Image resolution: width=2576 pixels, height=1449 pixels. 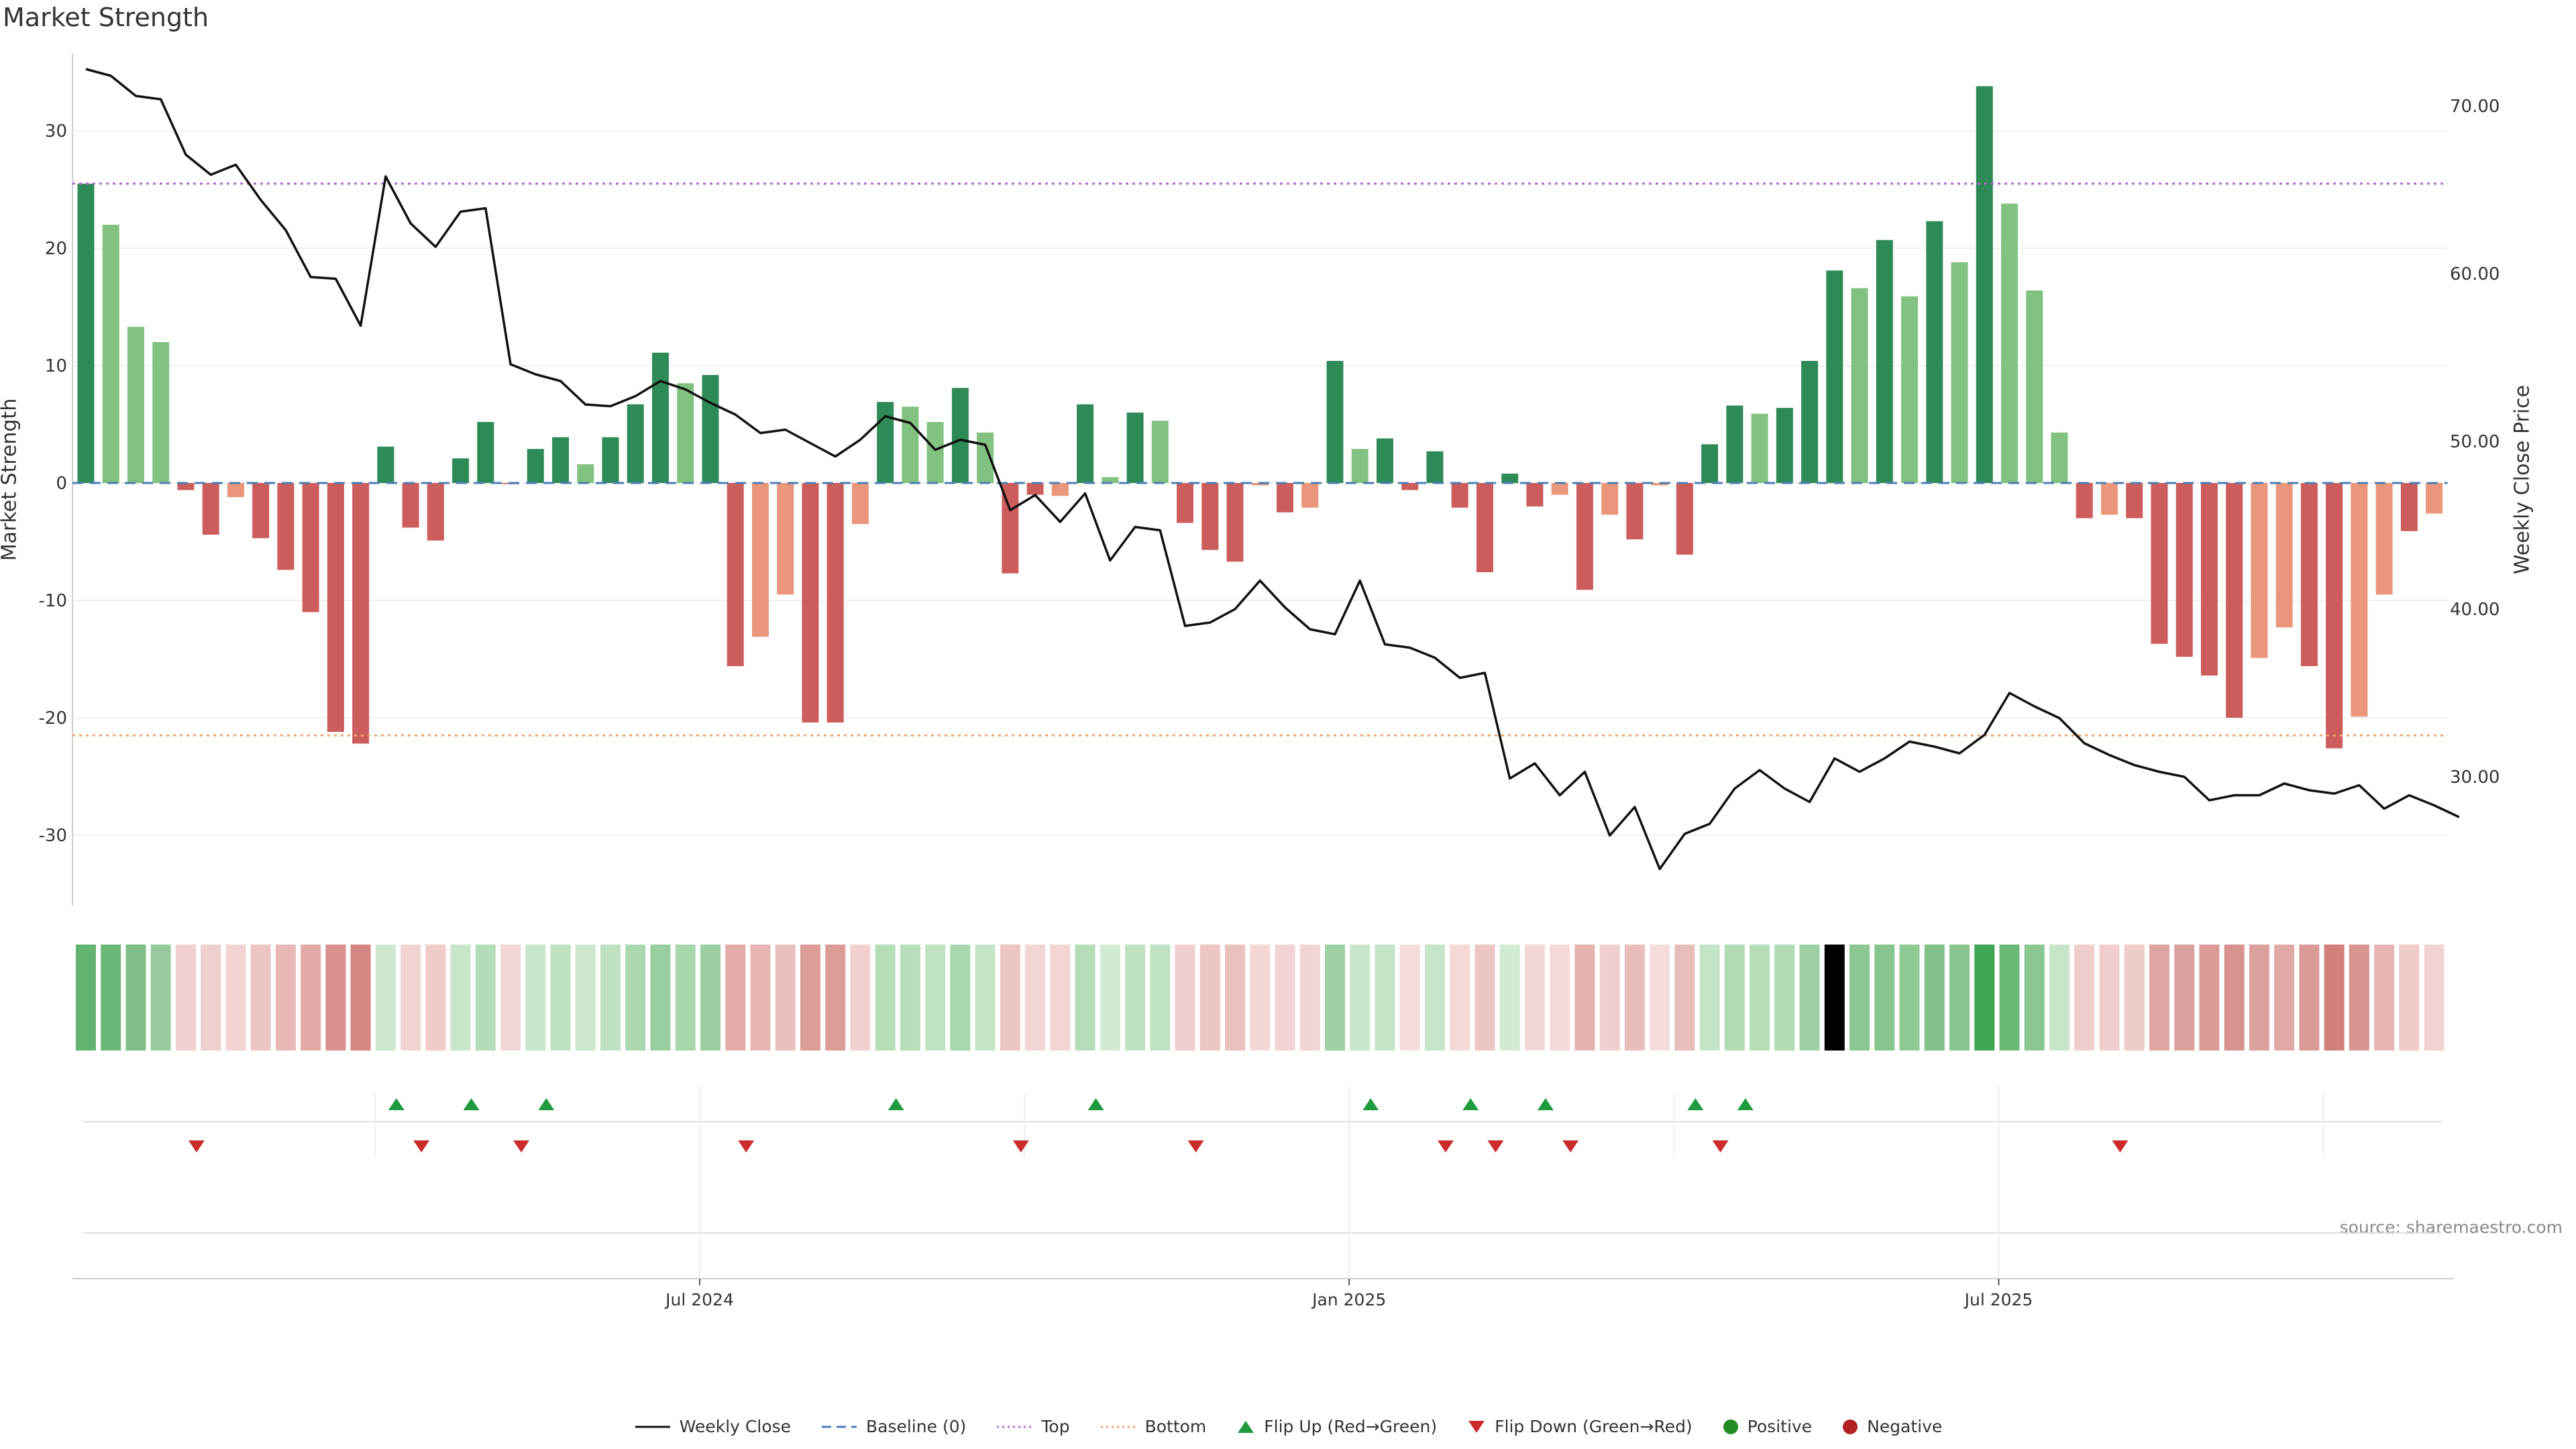 What do you see at coordinates (106, 17) in the screenshot?
I see `chart-title: Market Strength` at bounding box center [106, 17].